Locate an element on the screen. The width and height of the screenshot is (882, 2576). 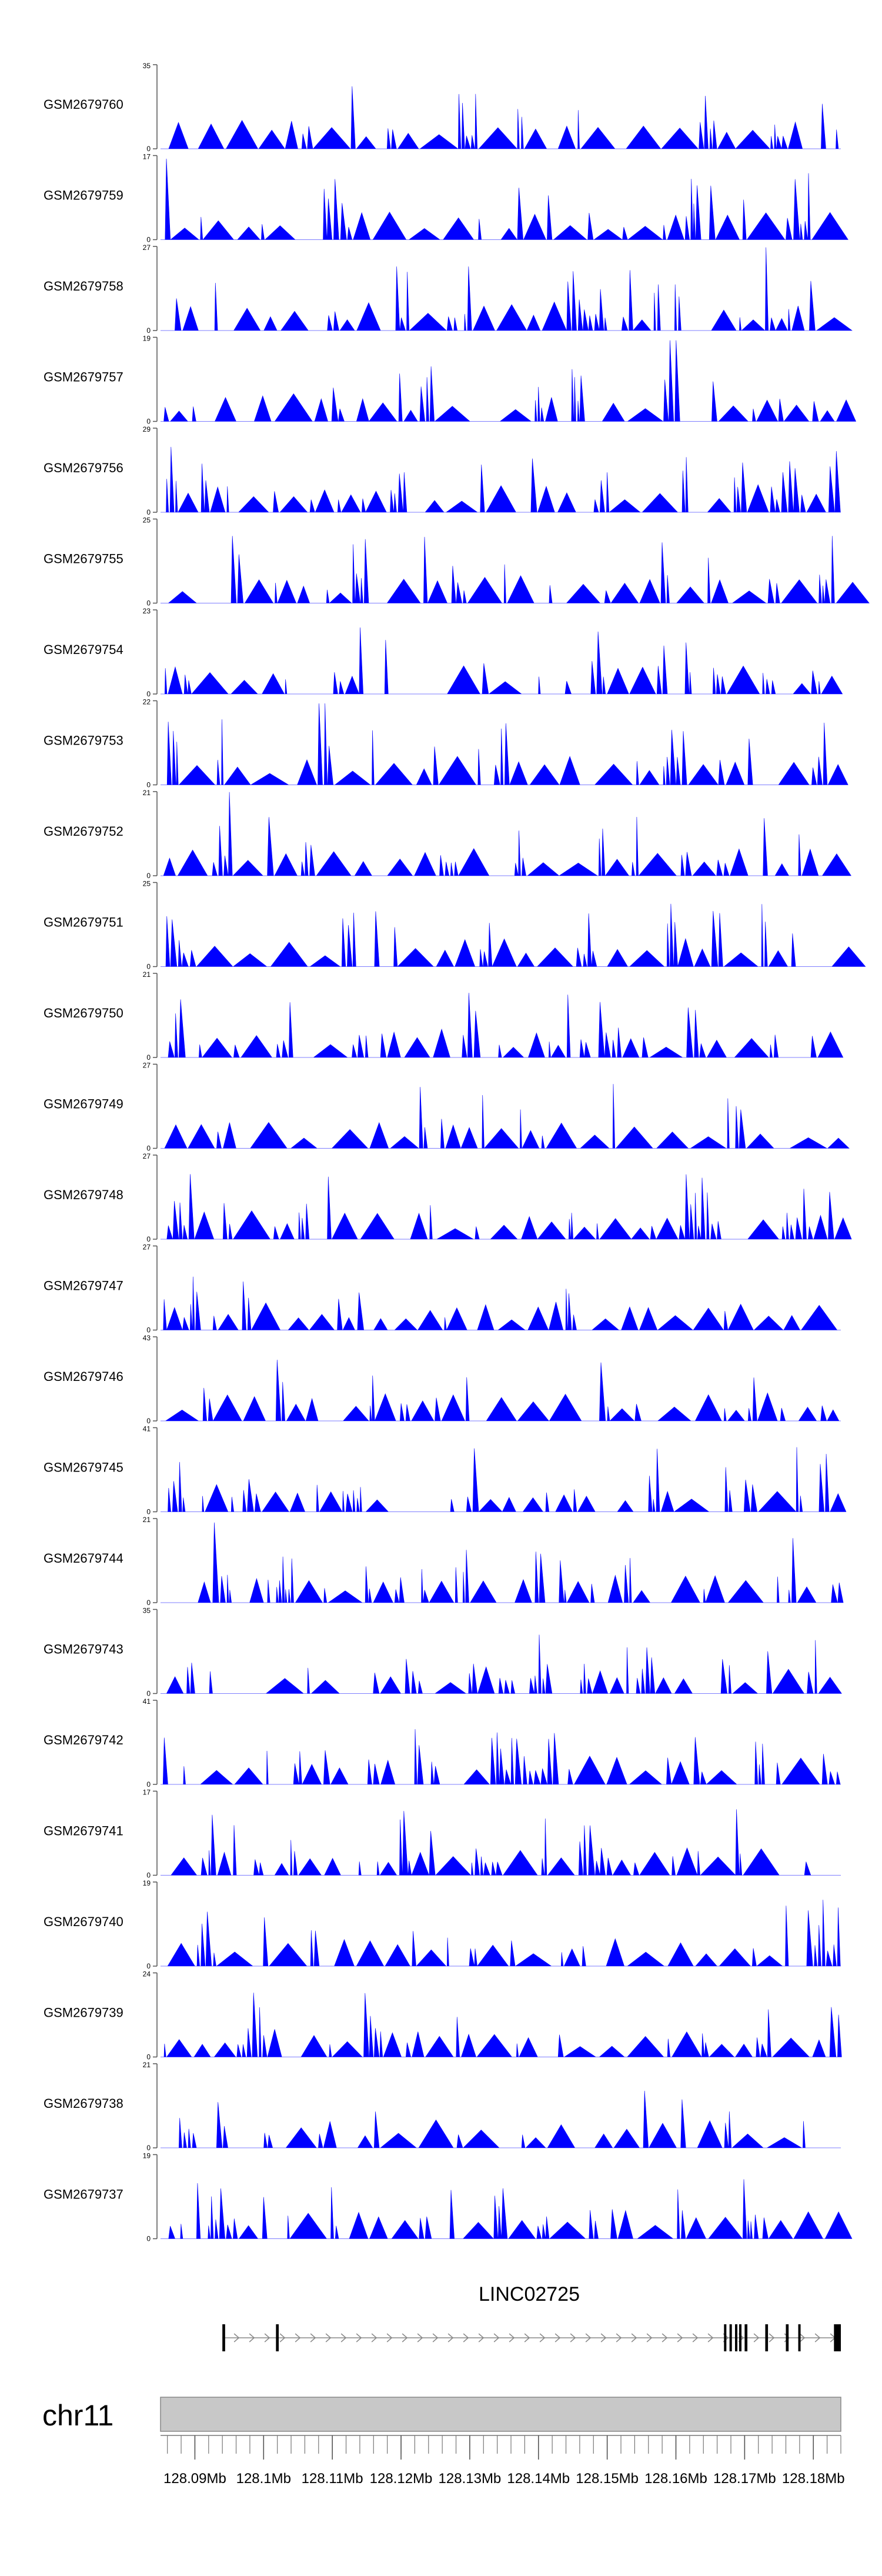
track-GSM2679741: GSM2679741 17 0 is located at coordinates (442, 1834).